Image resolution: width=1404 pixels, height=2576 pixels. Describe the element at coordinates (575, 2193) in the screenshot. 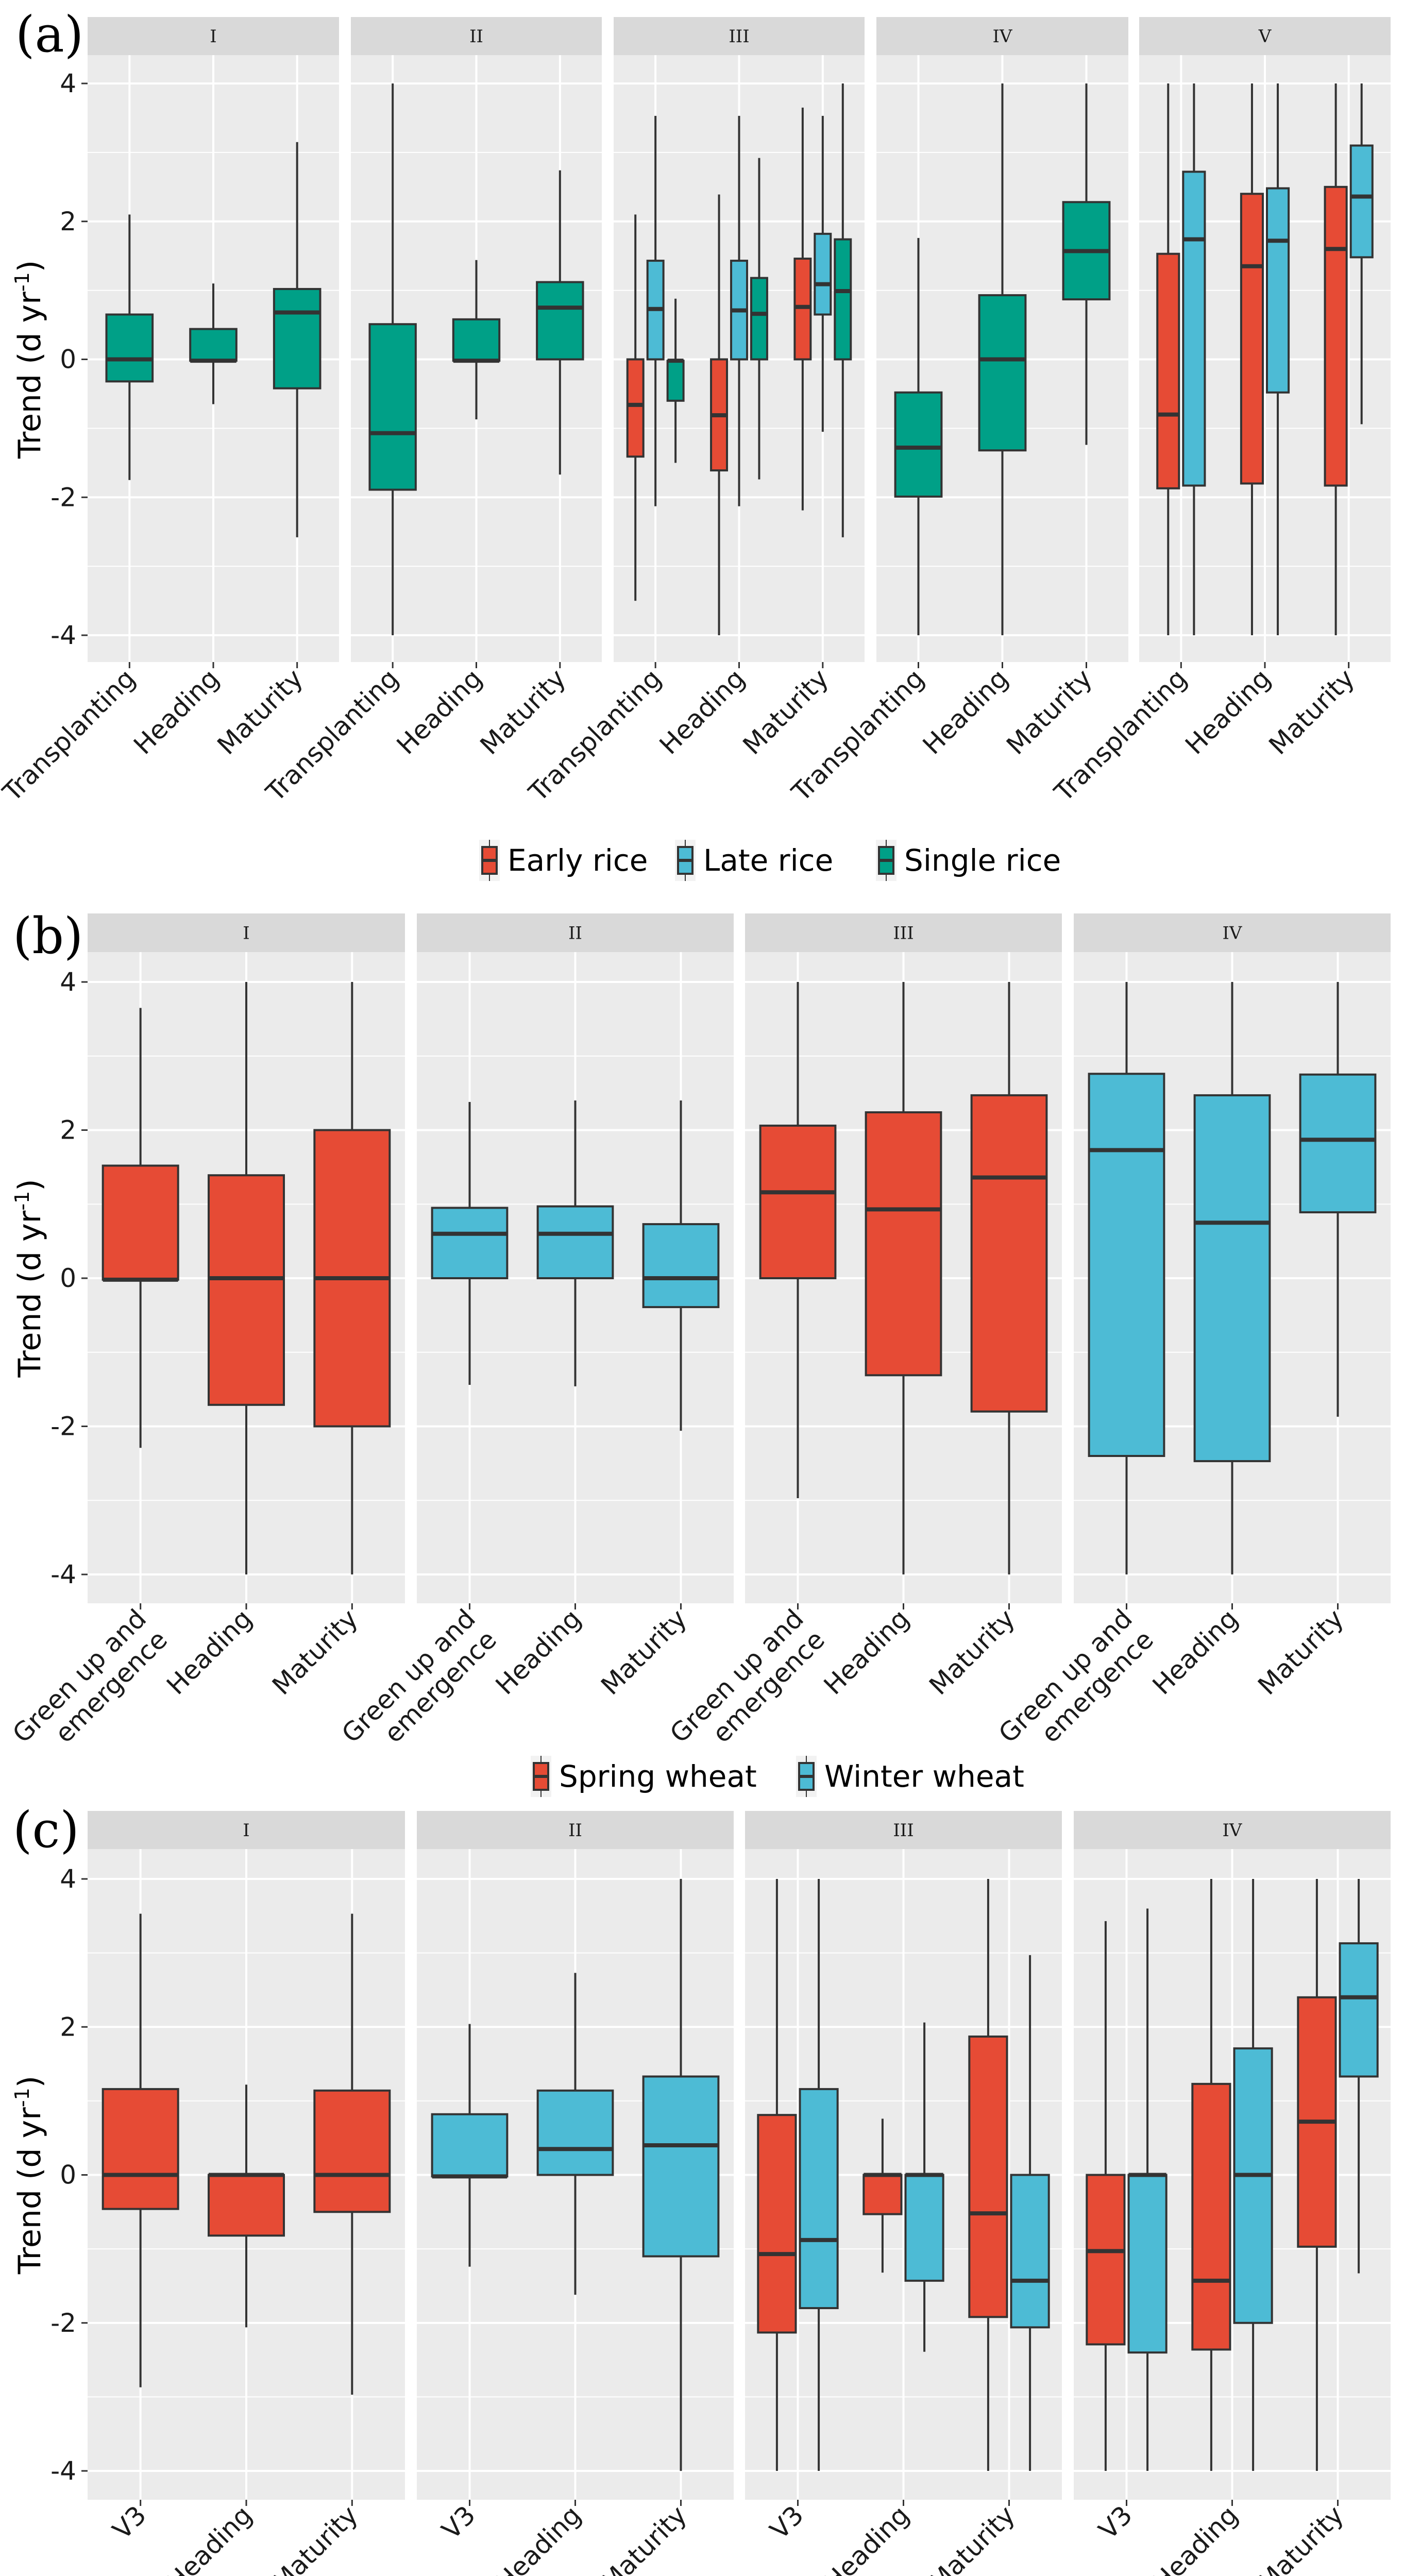

I see `facet-II: II V3 Heading Maturity` at that location.